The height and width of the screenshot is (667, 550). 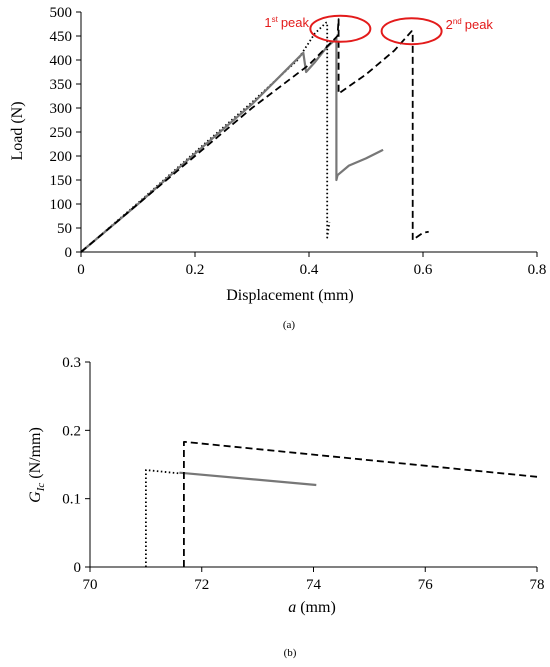 I want to click on panel-b-y-tick-label: 0.3, so click(x=71, y=363).